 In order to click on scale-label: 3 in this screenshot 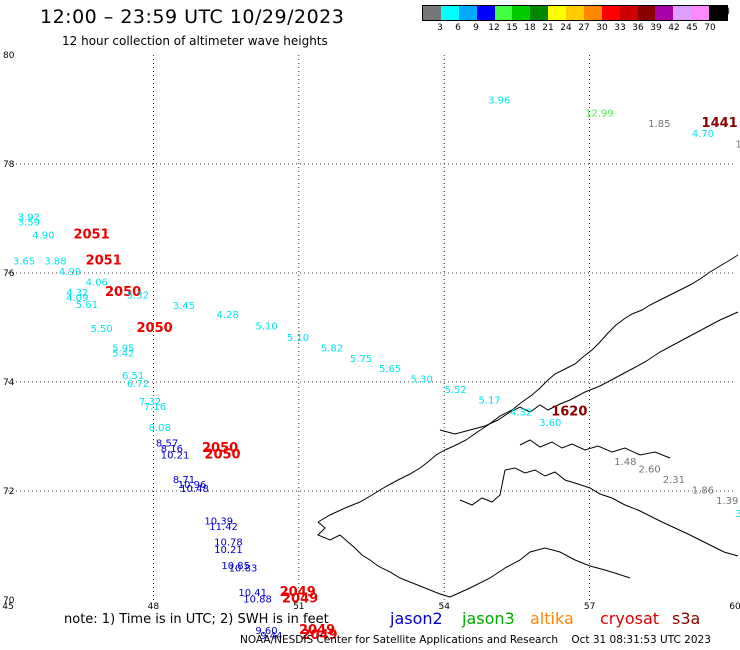, I will do `click(440, 28)`.